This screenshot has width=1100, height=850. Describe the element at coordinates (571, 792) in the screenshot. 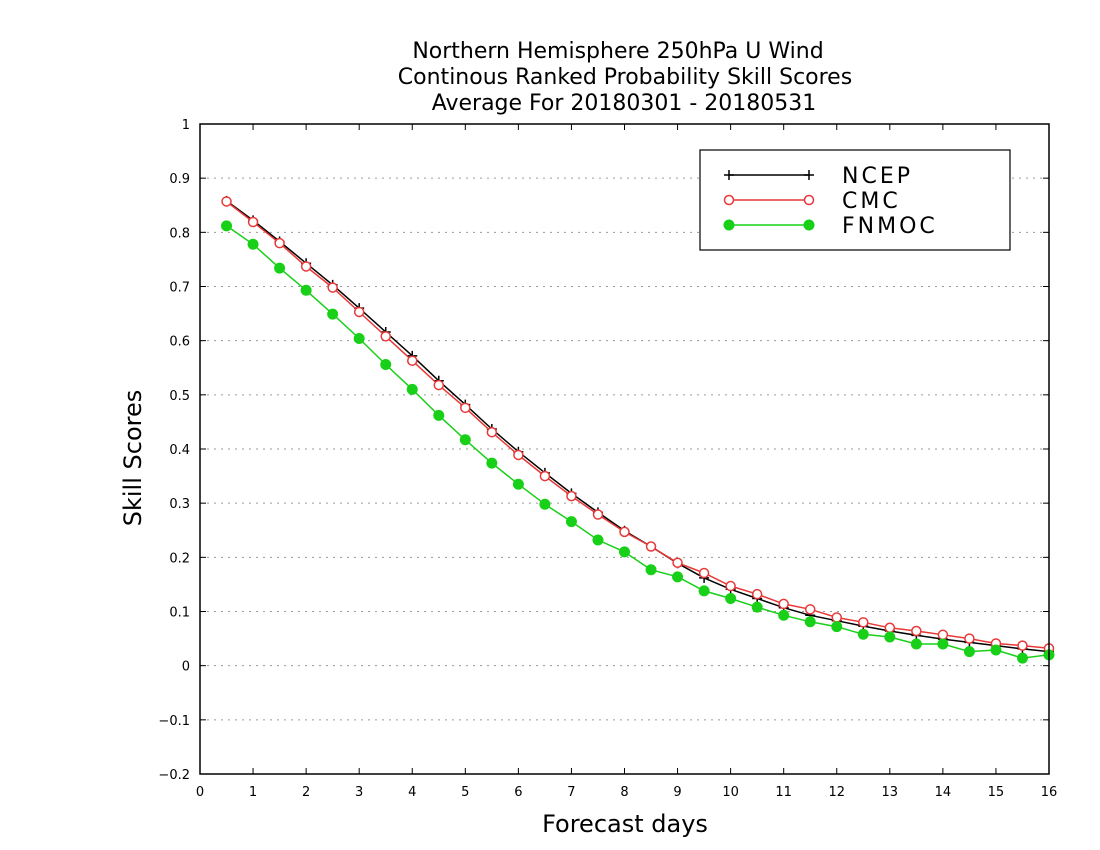

I see `x-tick-label: 7` at that location.